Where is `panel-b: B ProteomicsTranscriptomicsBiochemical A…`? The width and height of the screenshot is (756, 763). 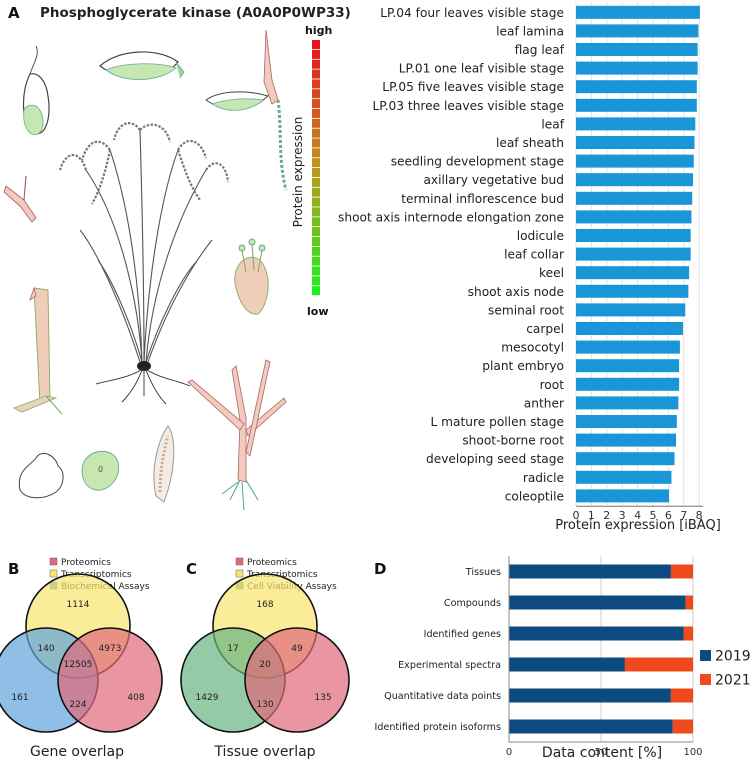 panel-b: B ProteomicsTranscriptomicsBiochemical A… is located at coordinates (81, 658).